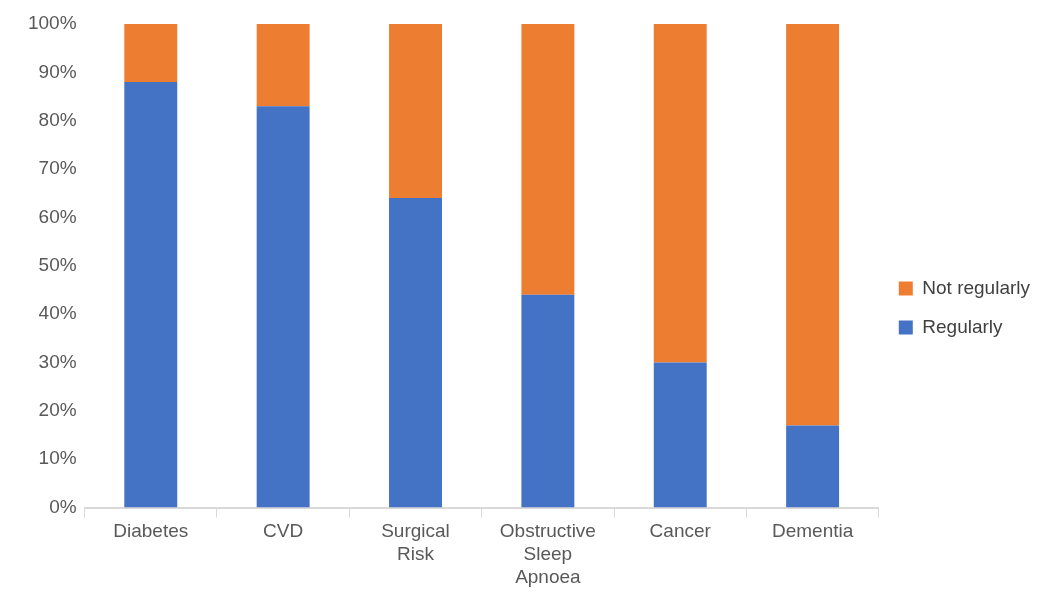 This screenshot has height=600, width=1060. What do you see at coordinates (963, 326) in the screenshot?
I see `legend-label: Regularly` at bounding box center [963, 326].